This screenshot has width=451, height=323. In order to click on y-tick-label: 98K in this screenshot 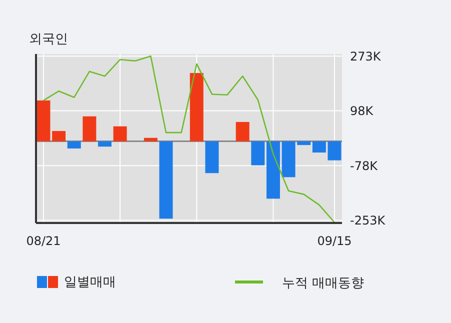, I will do `click(362, 111)`.